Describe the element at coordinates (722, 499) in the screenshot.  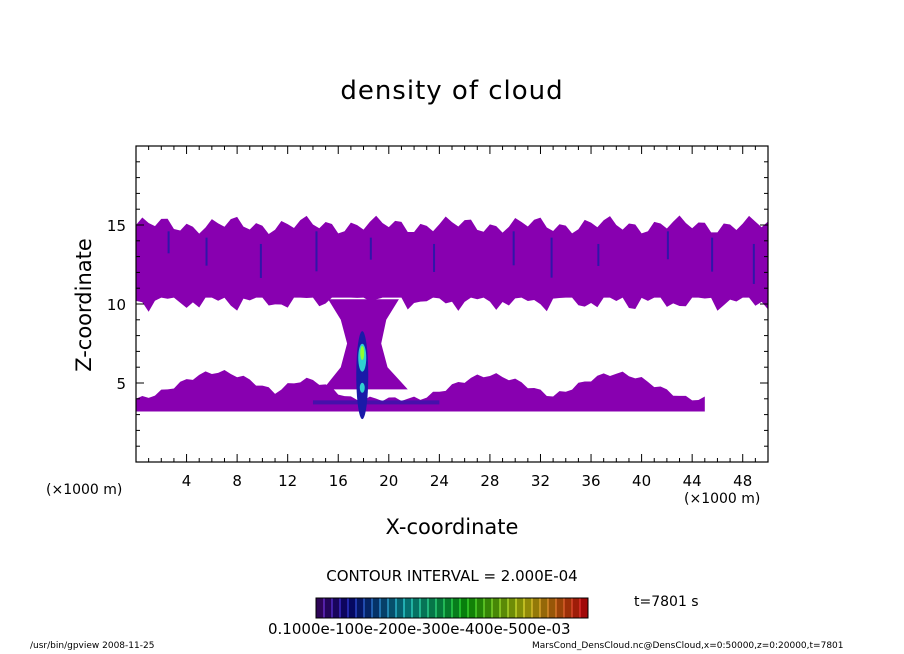
I see `x-unit-right: (×1000 m)` at that location.